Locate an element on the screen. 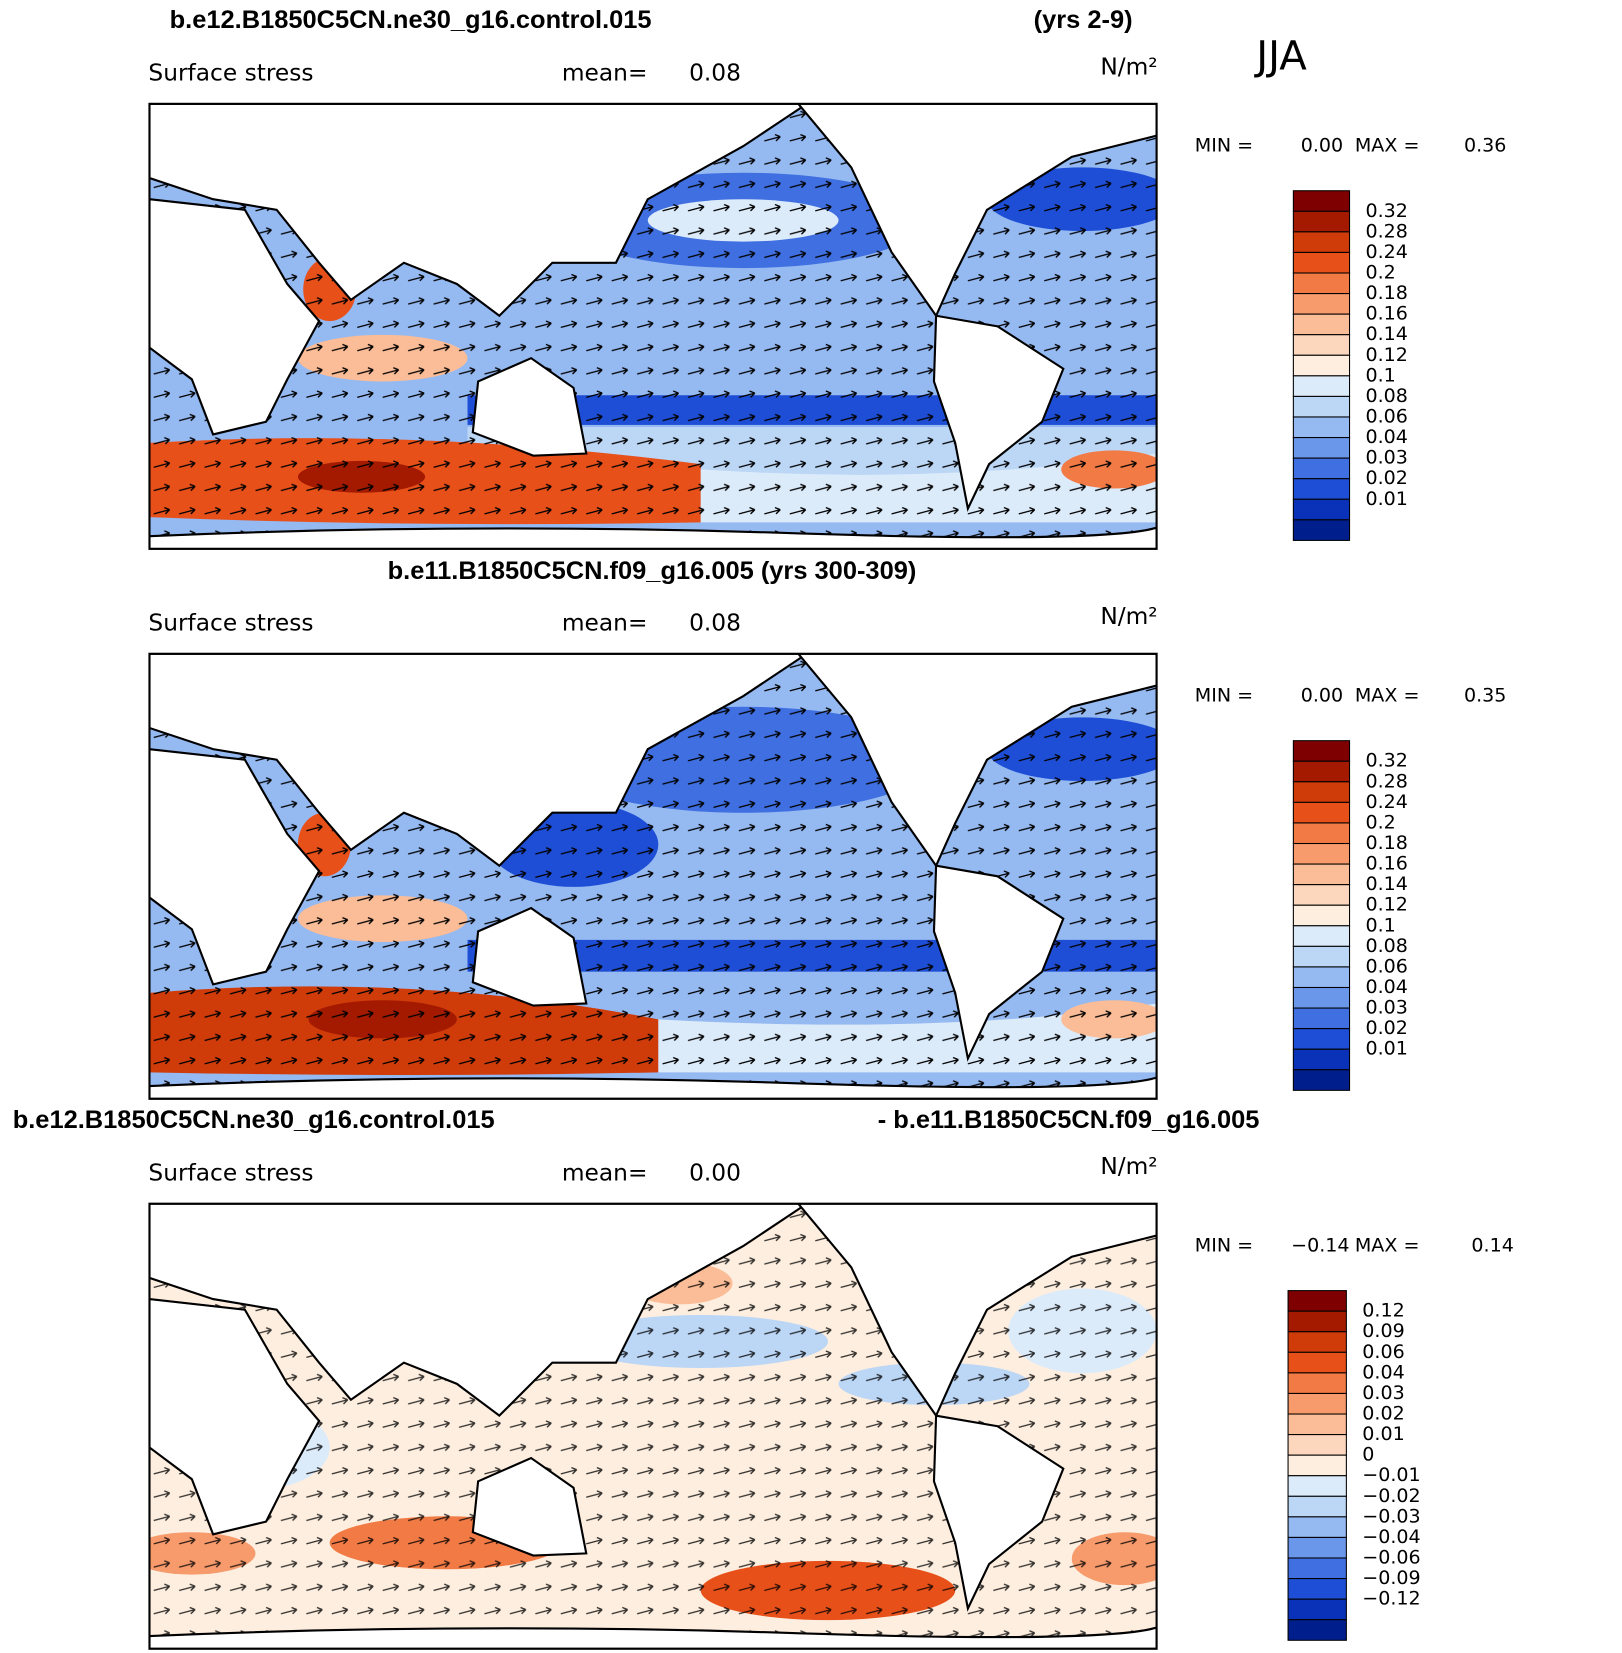 The image size is (1622, 1653). colorbar-label: 0.28 is located at coordinates (1386, 231).